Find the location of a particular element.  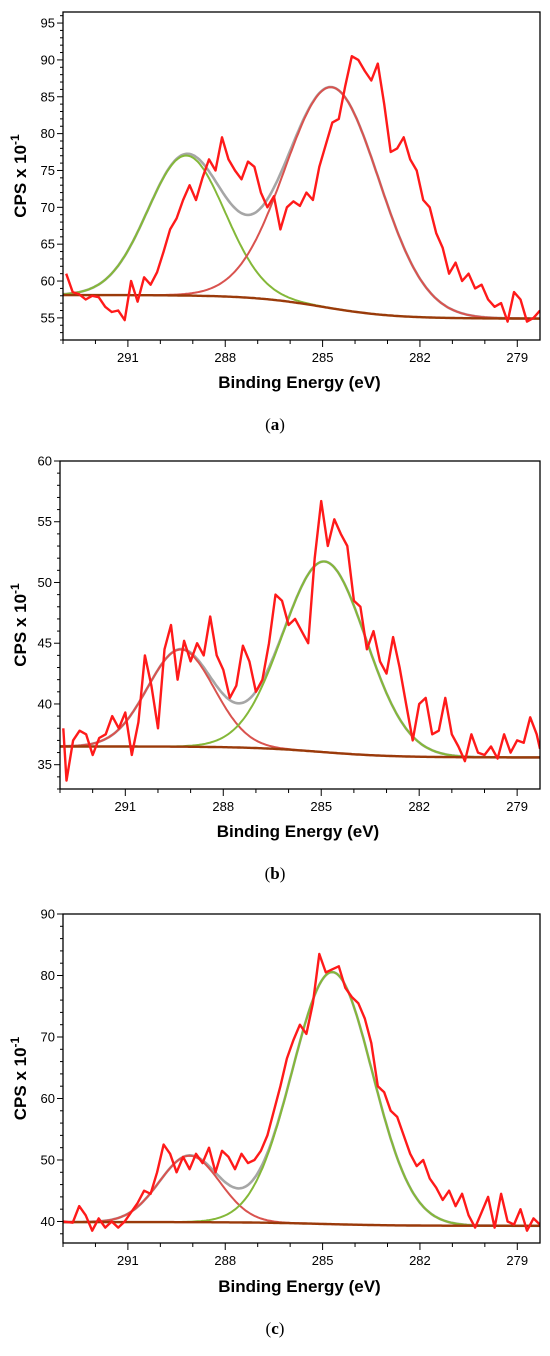

caption-letter: a is located at coordinates (275, 424).